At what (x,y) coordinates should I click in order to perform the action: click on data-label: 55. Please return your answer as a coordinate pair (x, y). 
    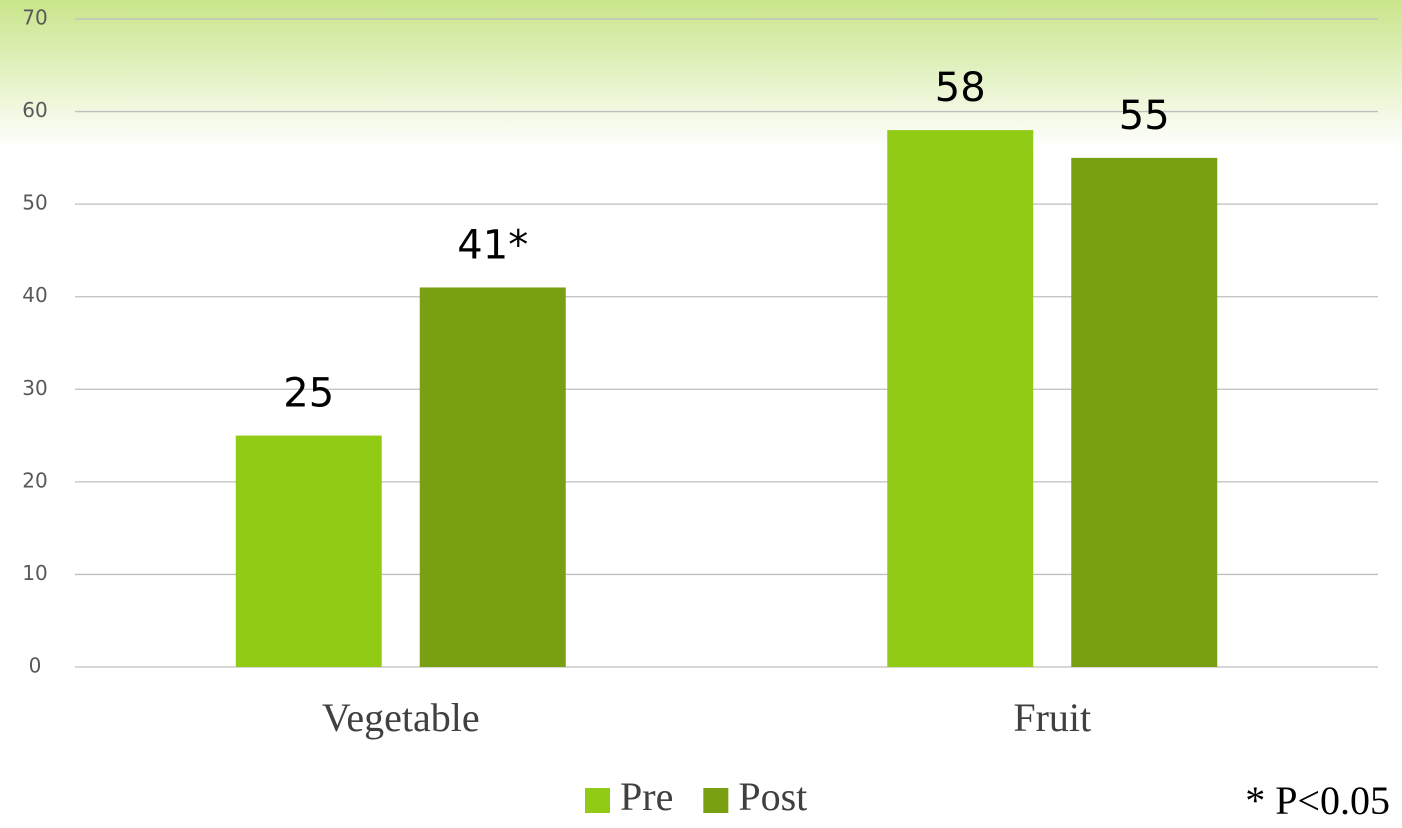
    Looking at the image, I should click on (1144, 116).